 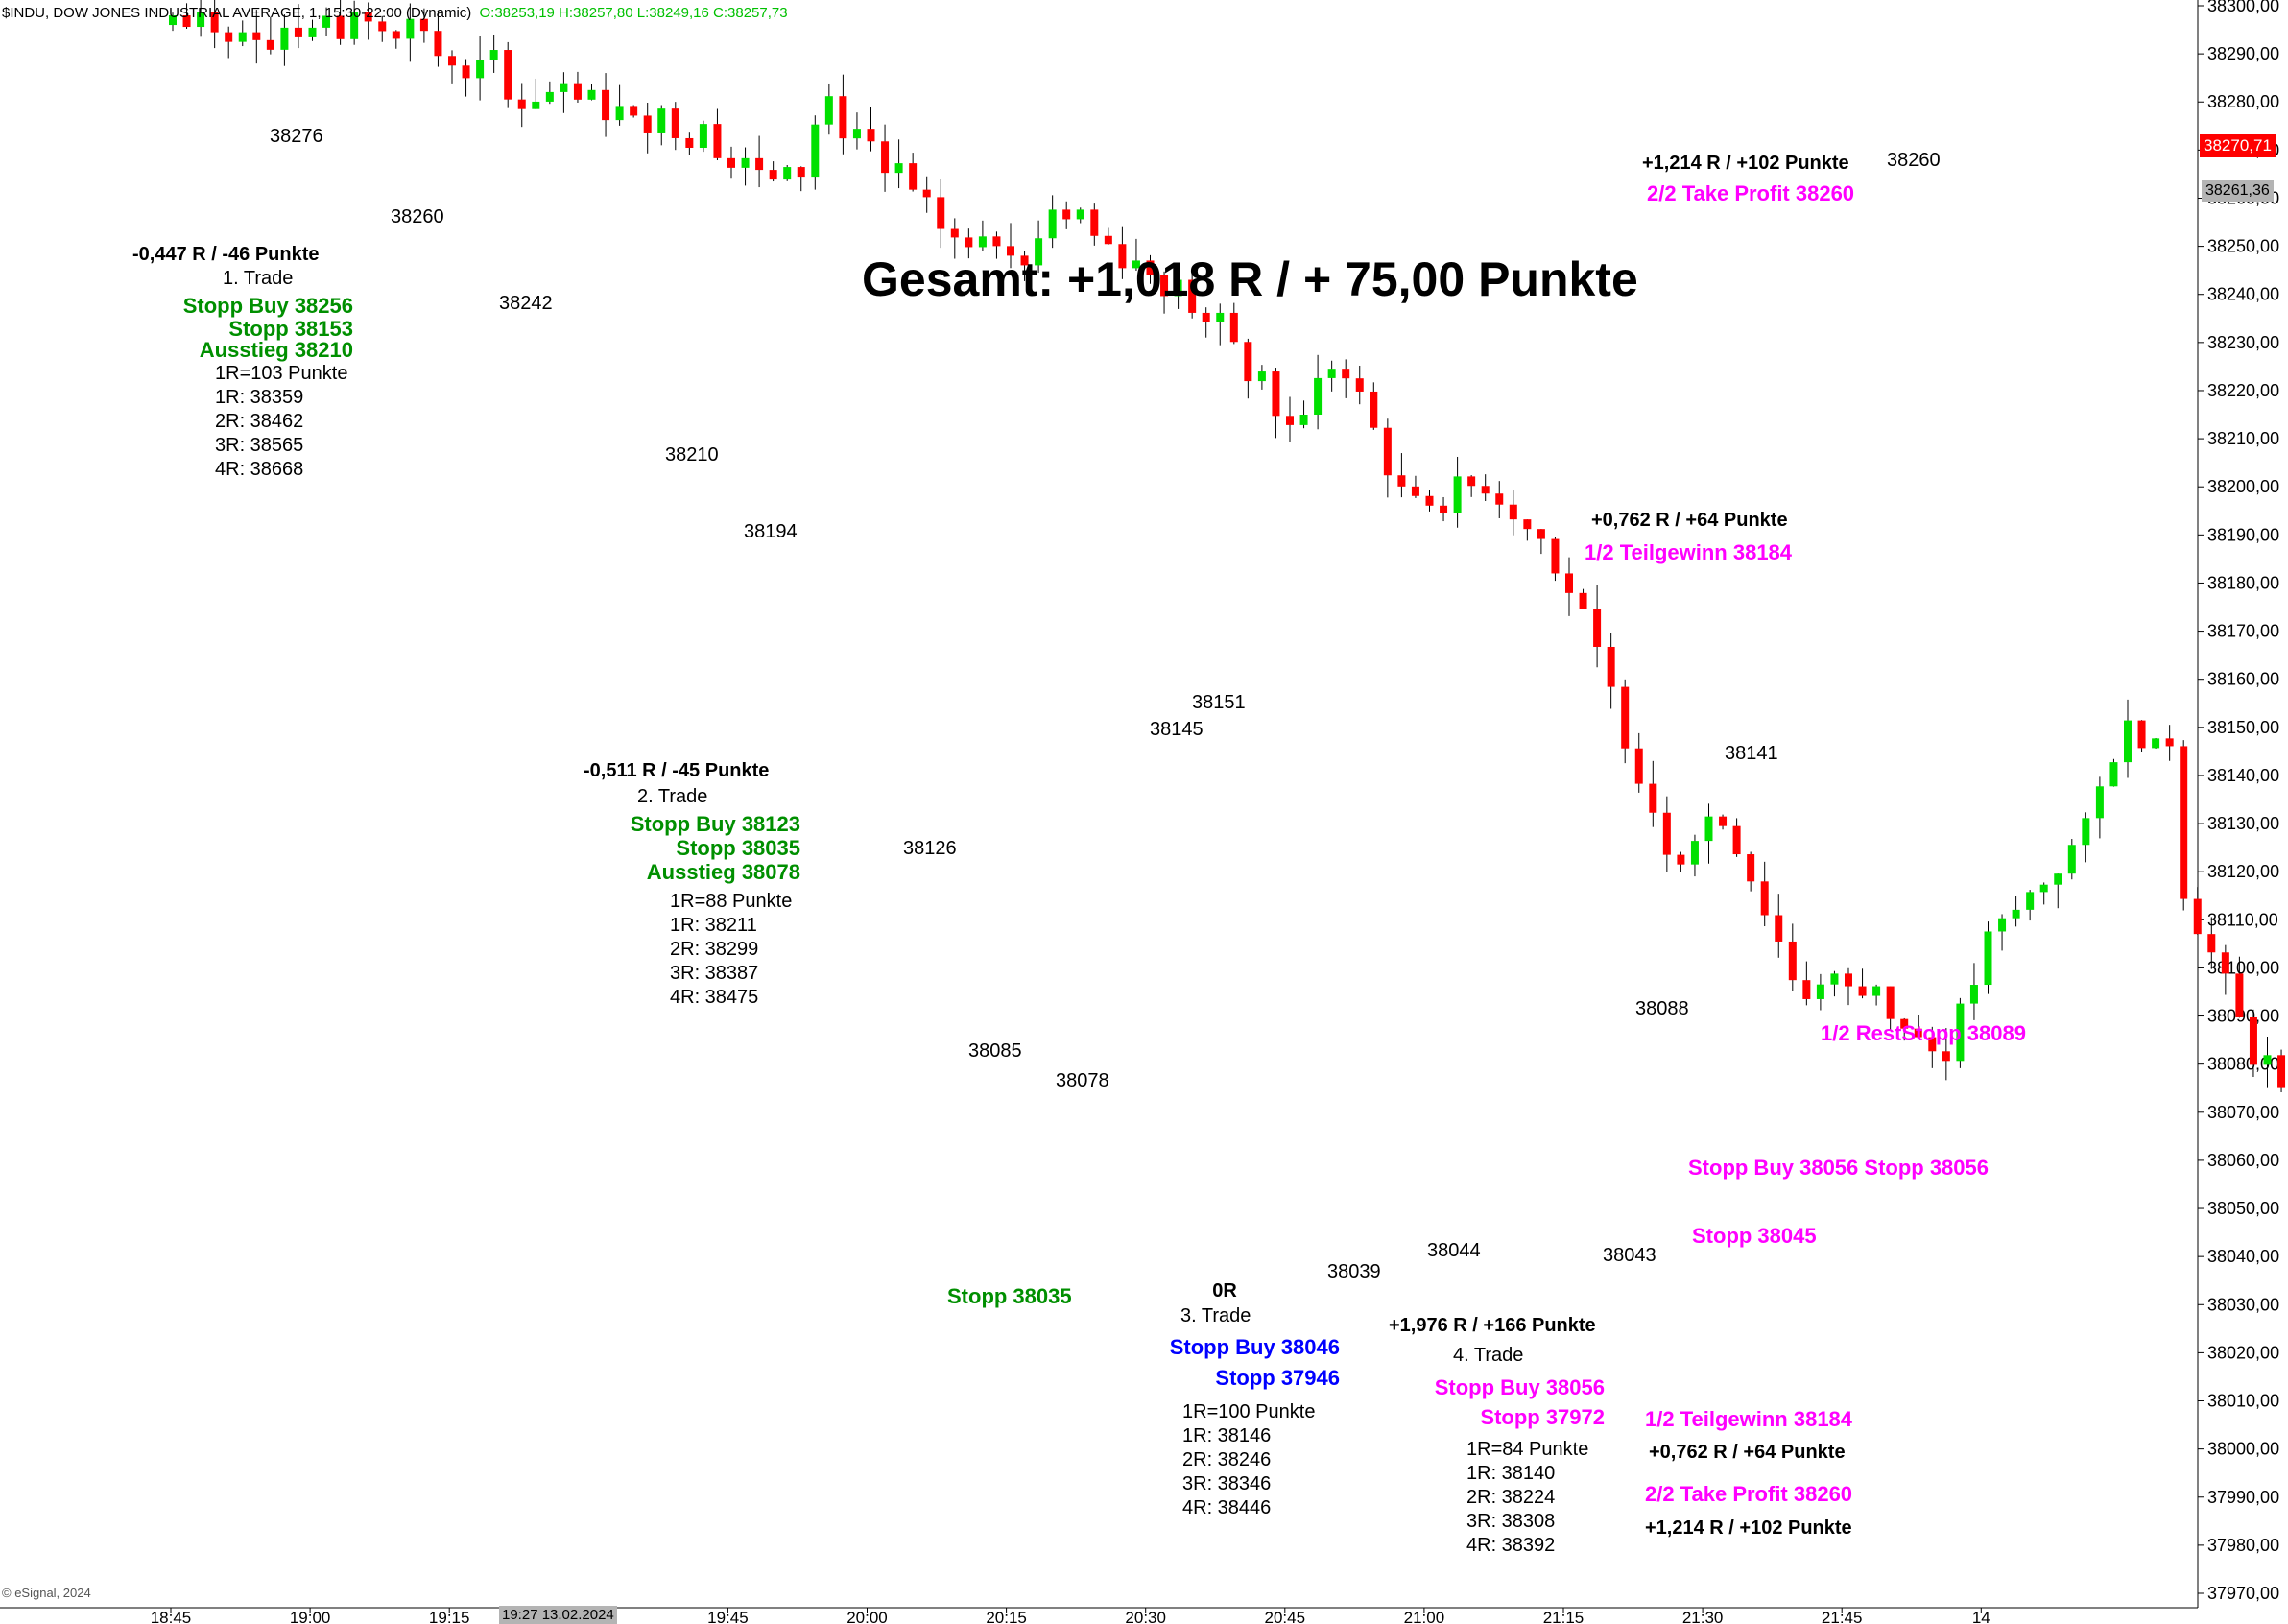 What do you see at coordinates (728, 1616) in the screenshot?
I see `x-tick-label: 19:45` at bounding box center [728, 1616].